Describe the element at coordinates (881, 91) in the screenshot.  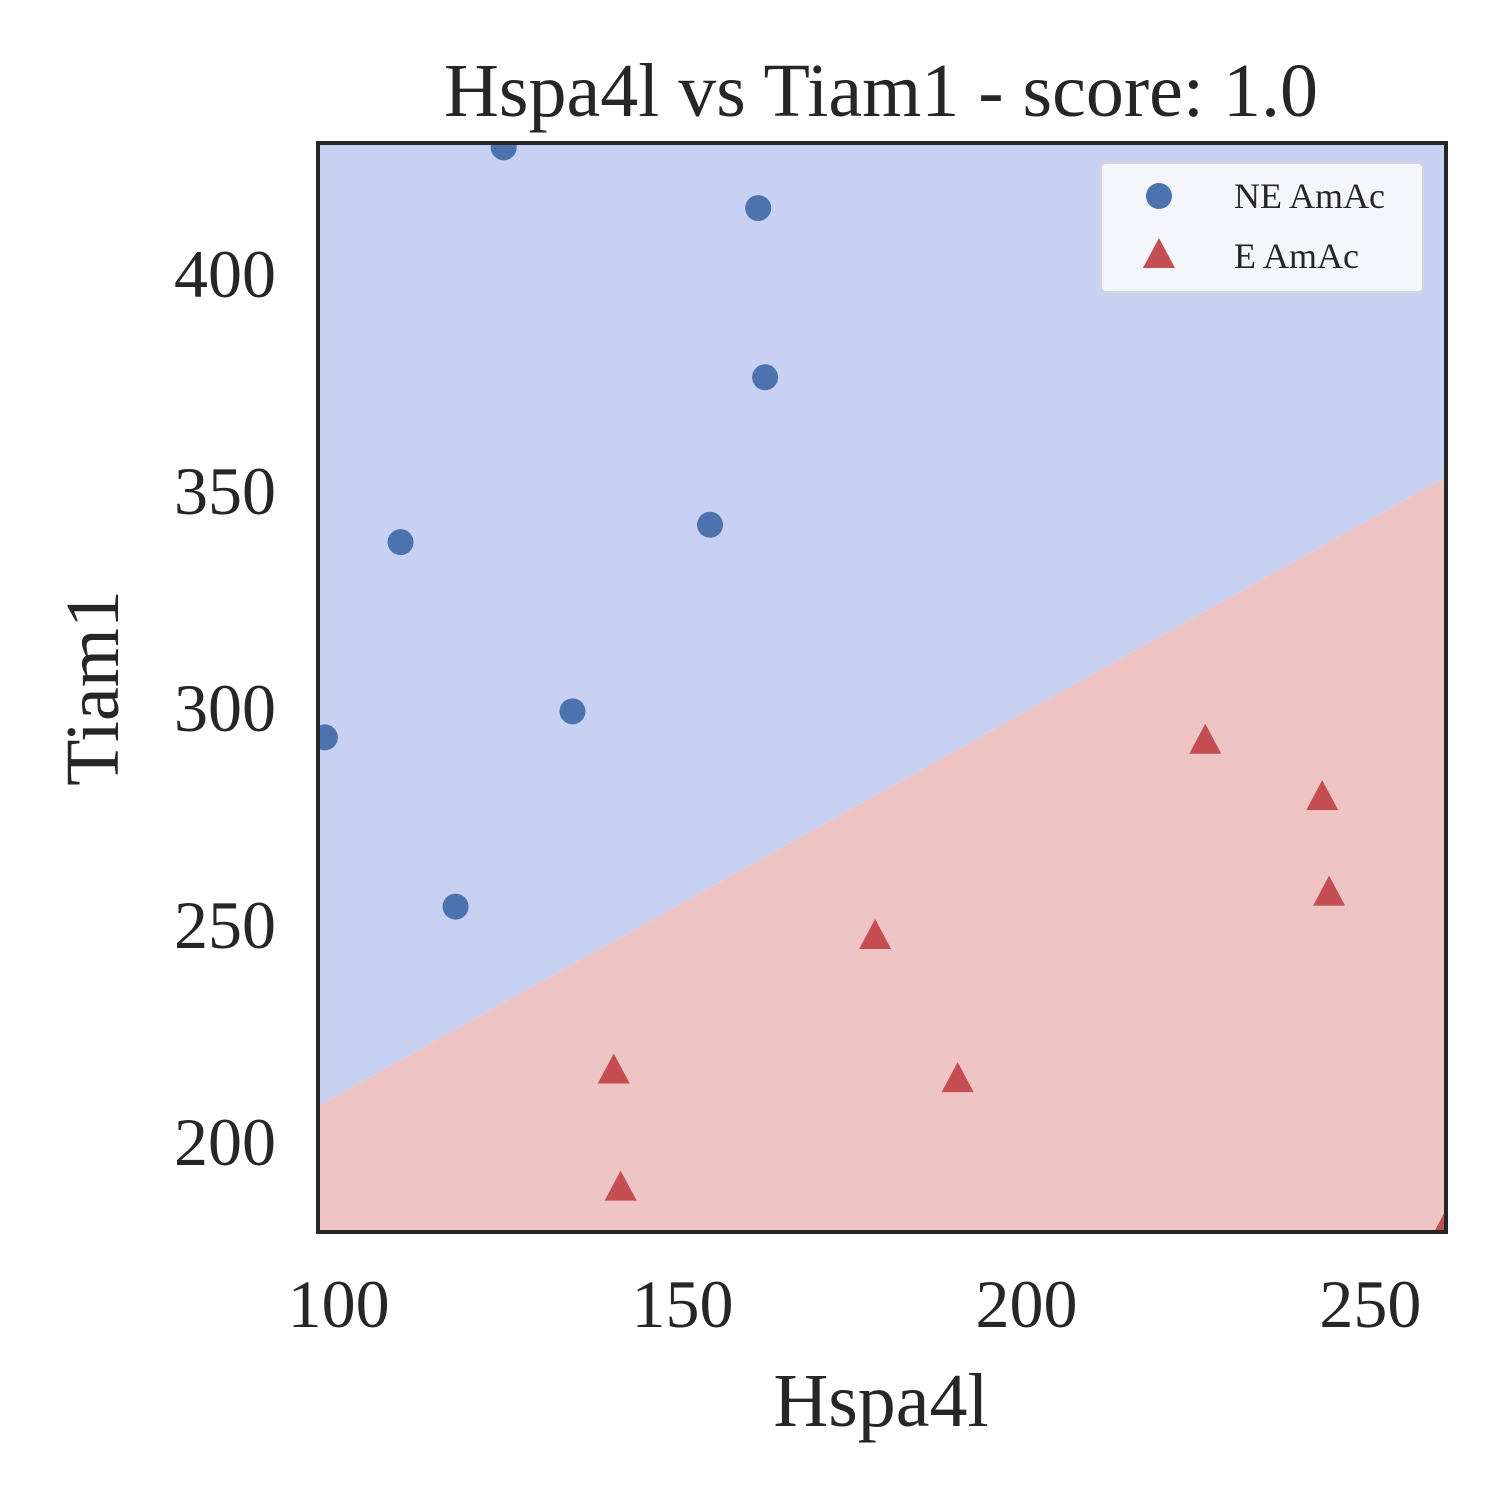
I see `chart-title: Hspa4l vs Tiam1 - score: 1.0` at that location.